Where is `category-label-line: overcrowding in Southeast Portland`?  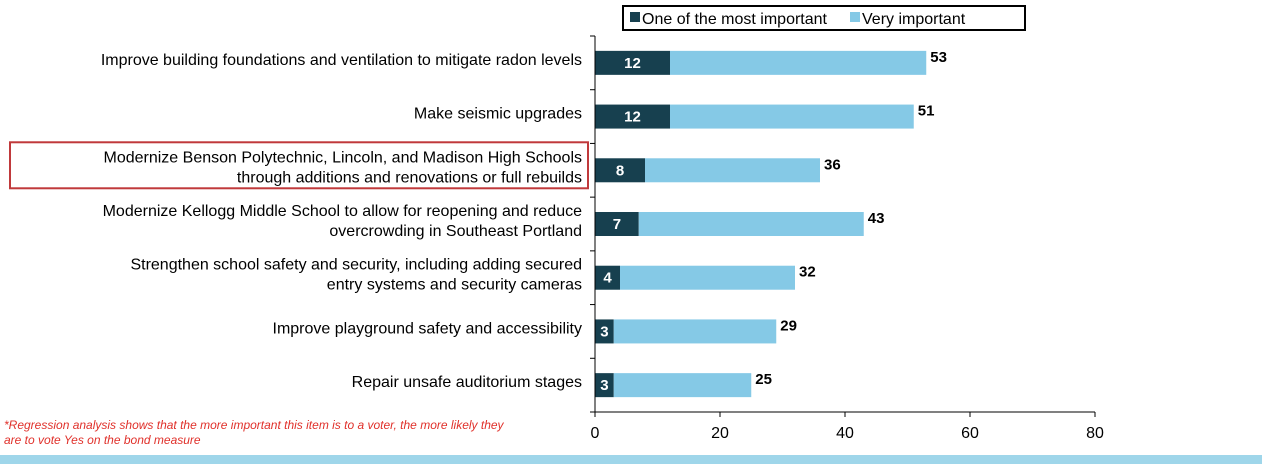 category-label-line: overcrowding in Southeast Portland is located at coordinates (455, 231).